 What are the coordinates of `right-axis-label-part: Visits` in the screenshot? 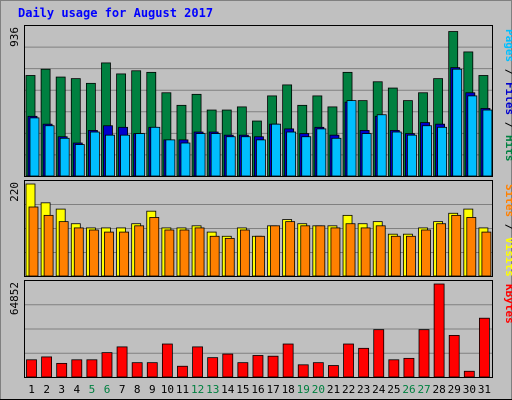 It's located at (507, 257).